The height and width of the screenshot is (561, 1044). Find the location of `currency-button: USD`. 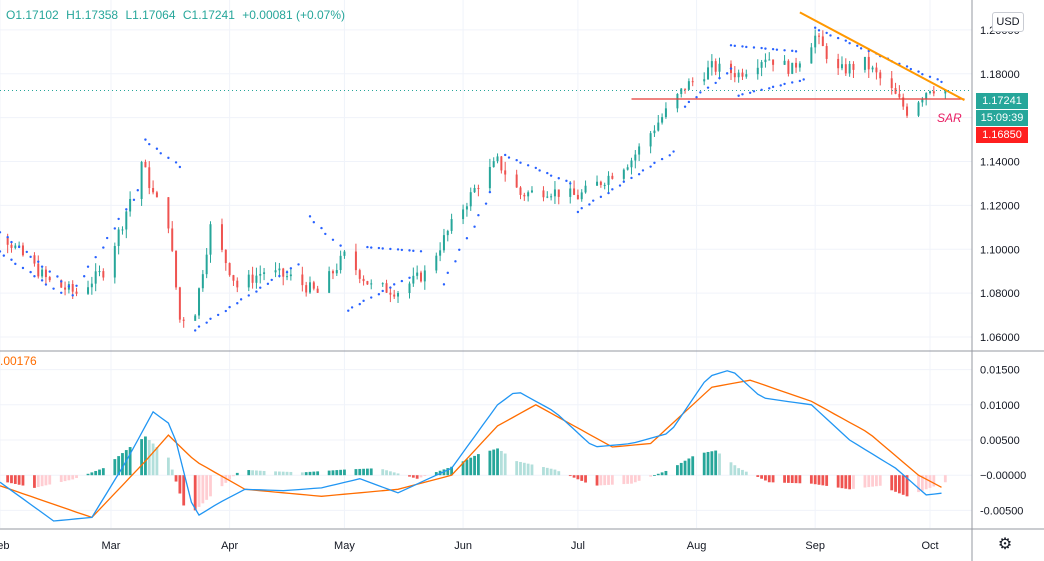

currency-button: USD is located at coordinates (1008, 22).